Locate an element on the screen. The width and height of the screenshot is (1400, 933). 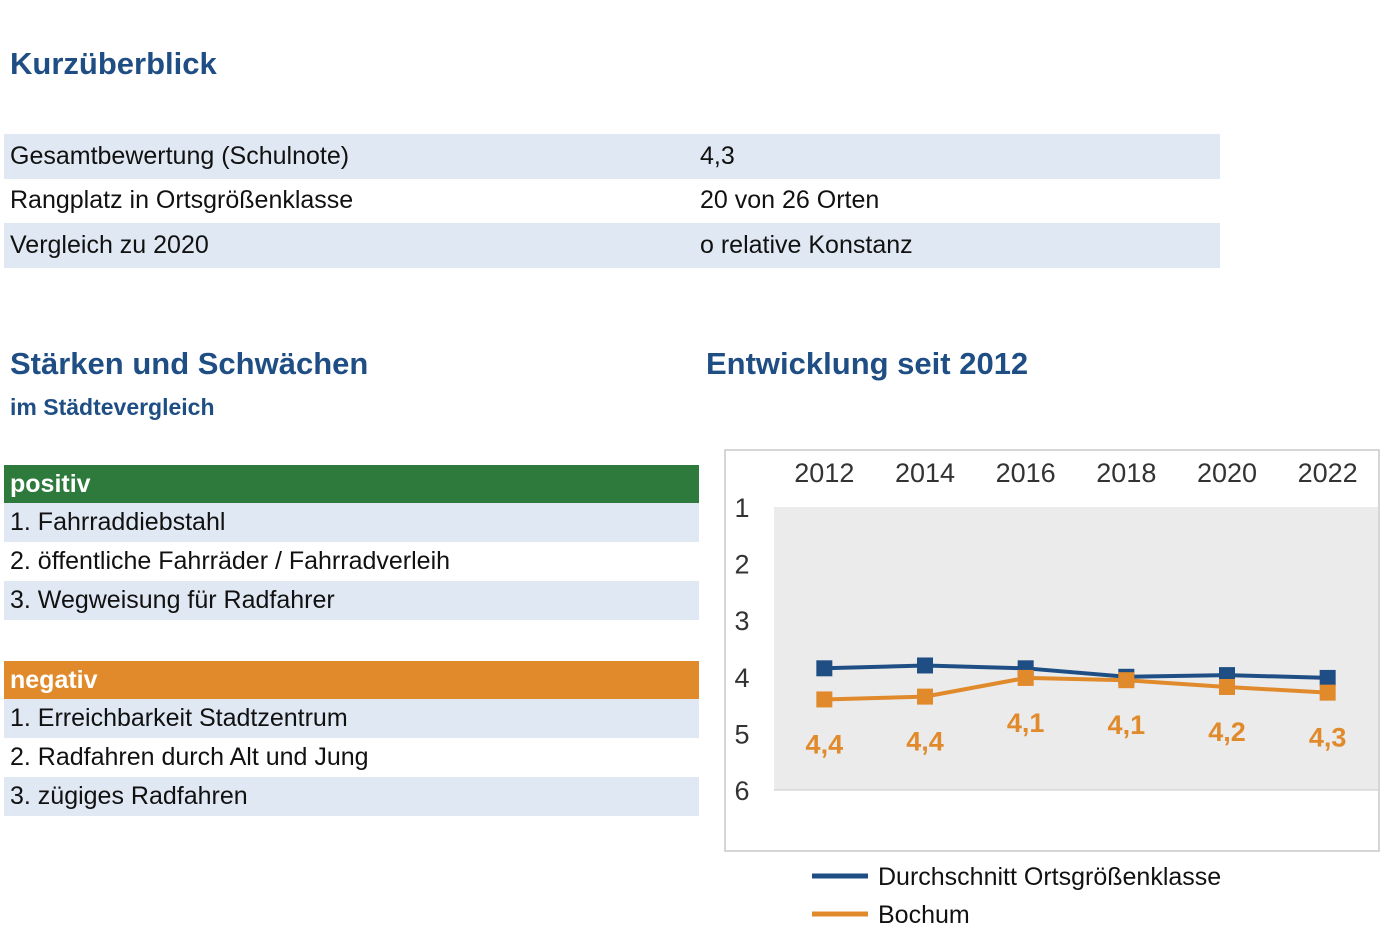
y-tick-label: 1 is located at coordinates (741, 508).